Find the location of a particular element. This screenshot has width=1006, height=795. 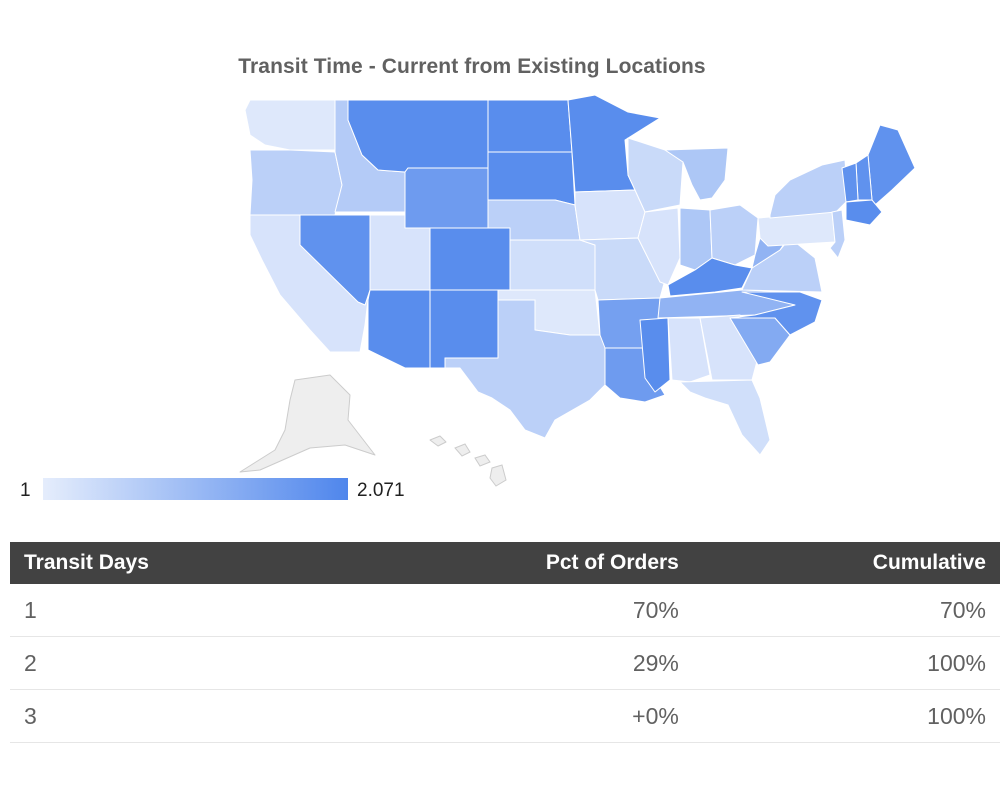

color-legend: 1 2.071 is located at coordinates (220, 490).